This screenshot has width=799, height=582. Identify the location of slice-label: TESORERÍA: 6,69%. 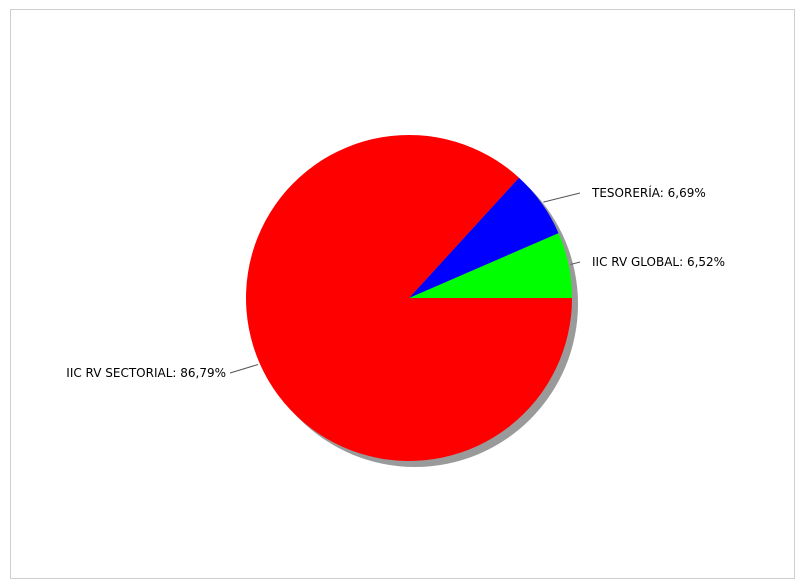
(648, 192).